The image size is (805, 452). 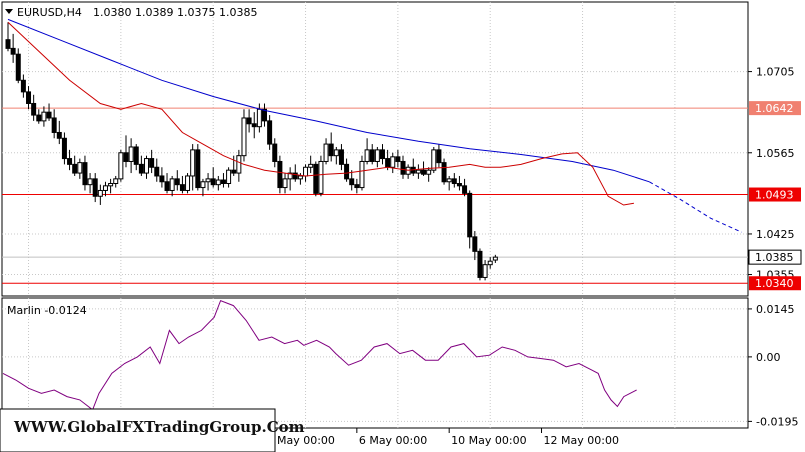 What do you see at coordinates (393, 440) in the screenshot?
I see `time-tick-label: 6 May 00:00` at bounding box center [393, 440].